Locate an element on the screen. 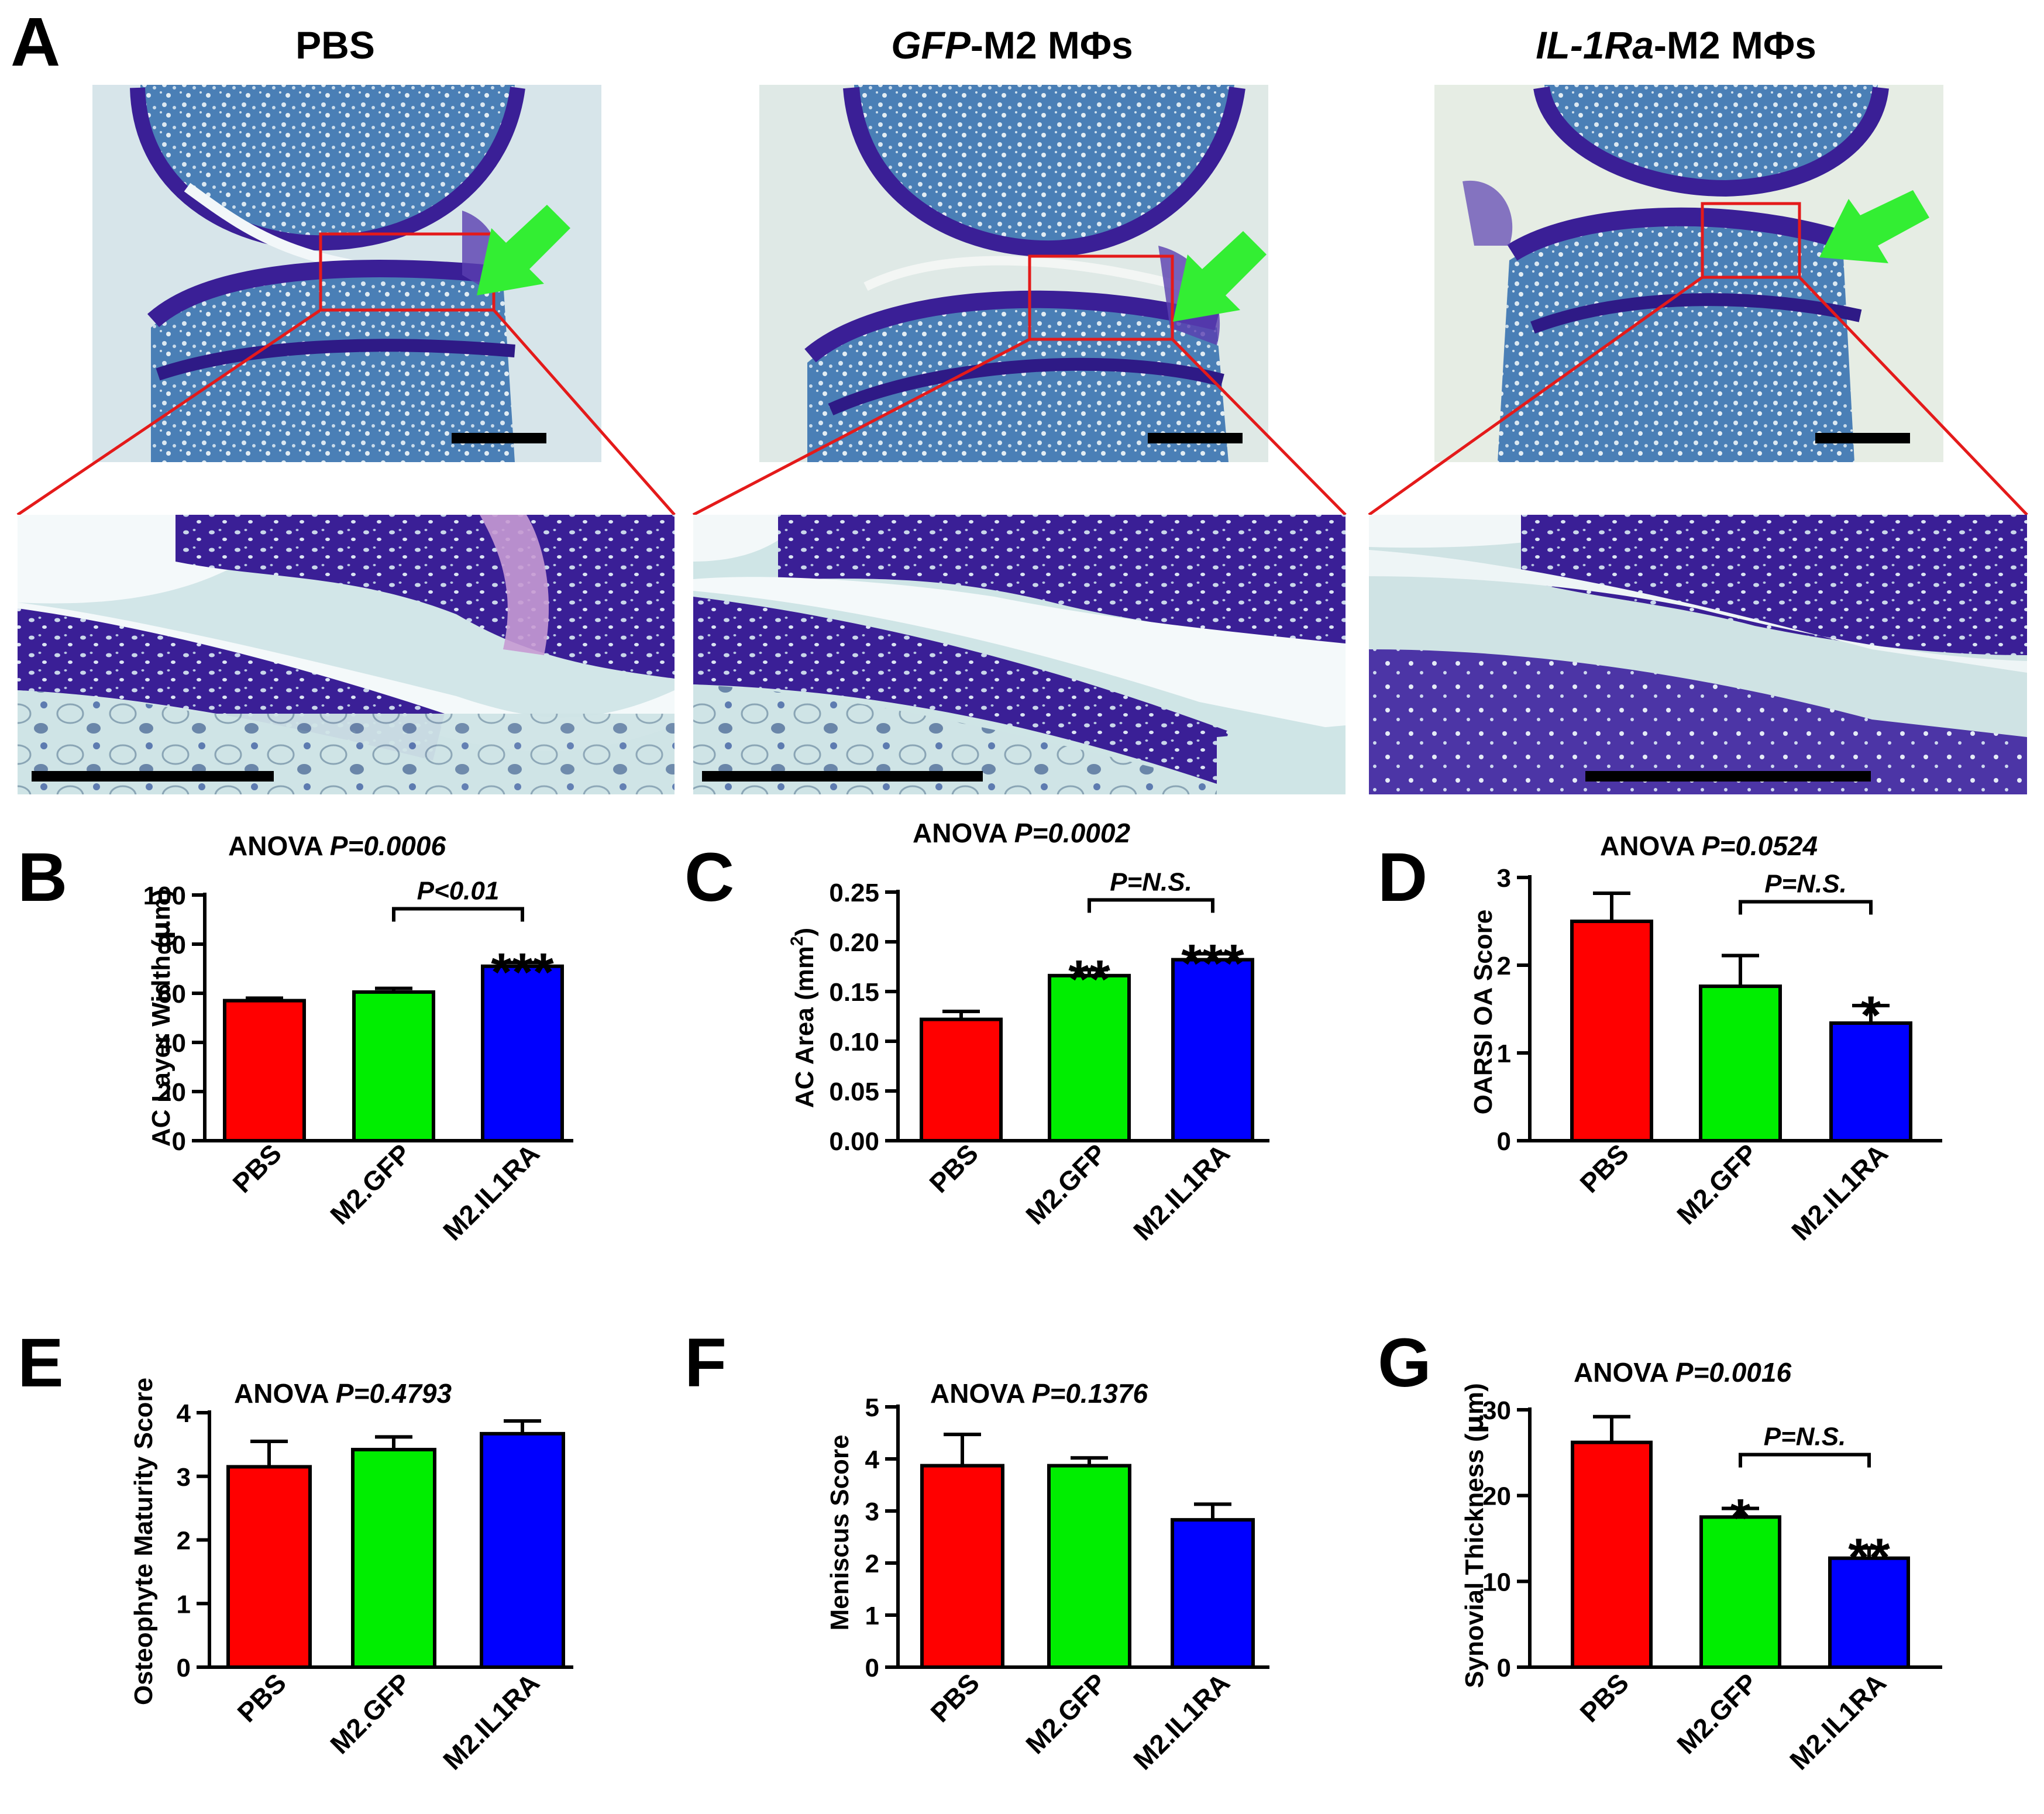  zoom-connector-lines is located at coordinates (1022, 396).